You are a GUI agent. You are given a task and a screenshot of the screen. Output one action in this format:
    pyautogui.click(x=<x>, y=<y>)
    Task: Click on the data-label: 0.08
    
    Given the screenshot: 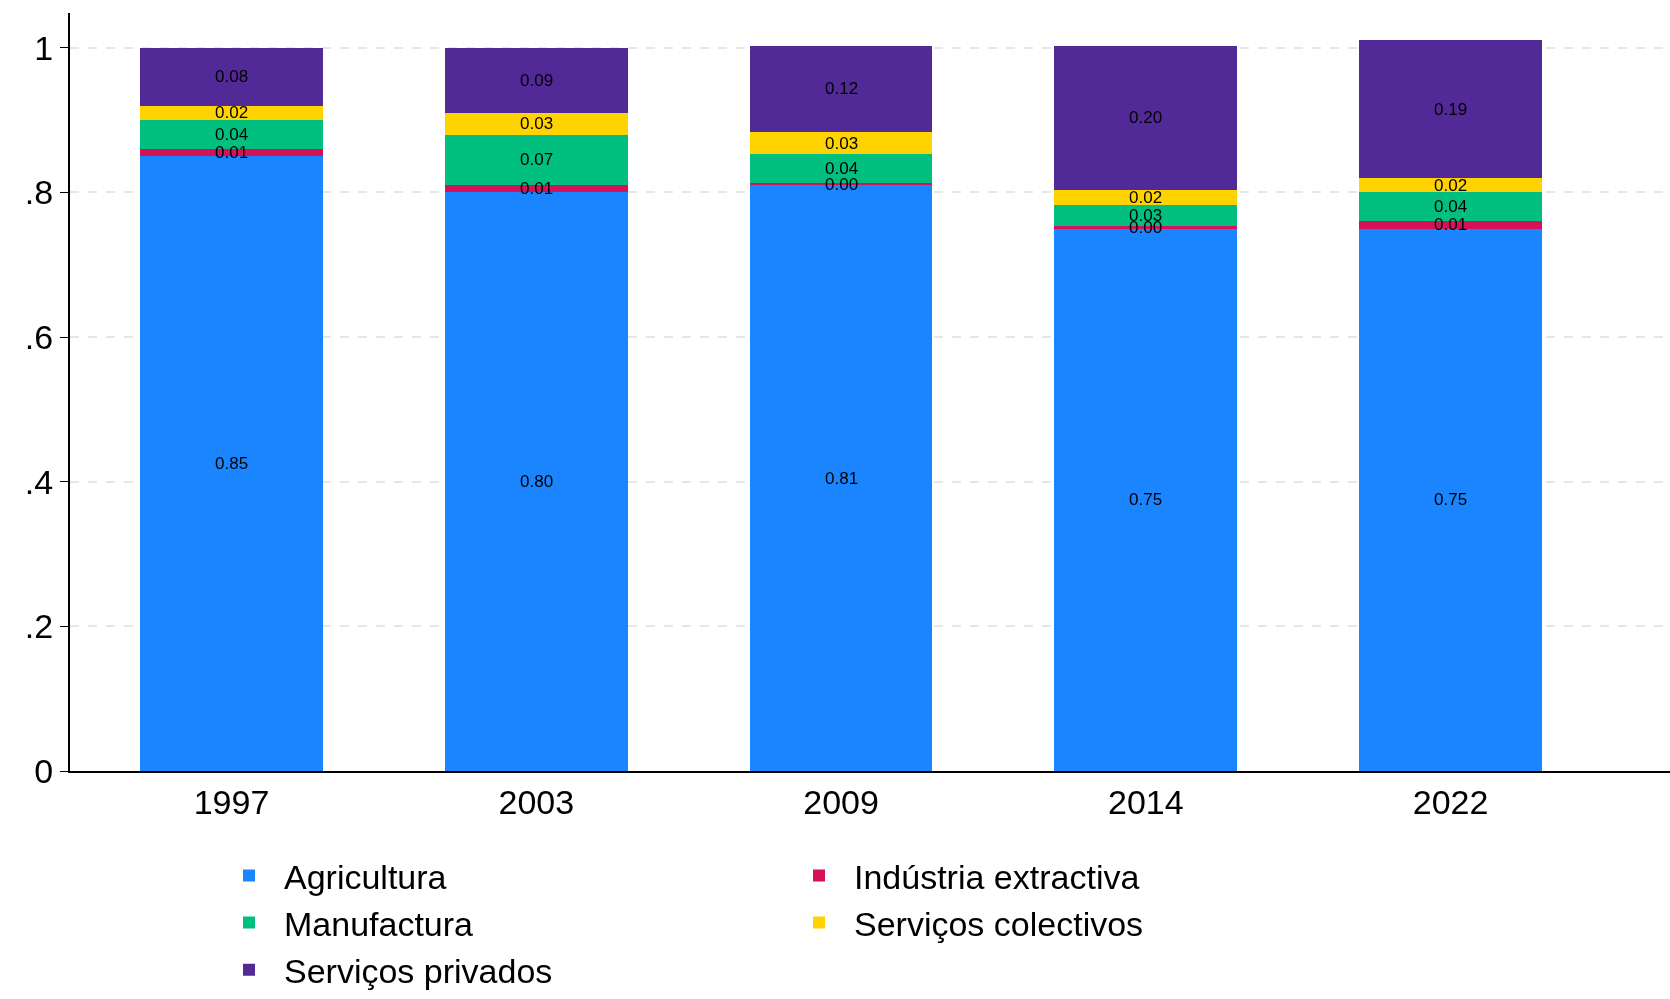 What is the action you would take?
    pyautogui.click(x=232, y=76)
    